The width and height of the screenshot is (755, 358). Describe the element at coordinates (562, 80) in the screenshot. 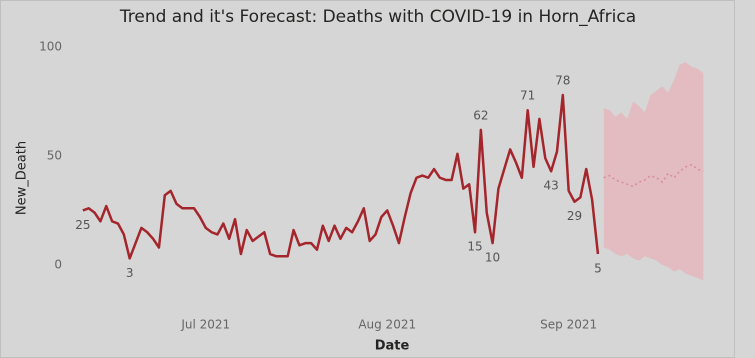

I see `data-label: 78` at that location.